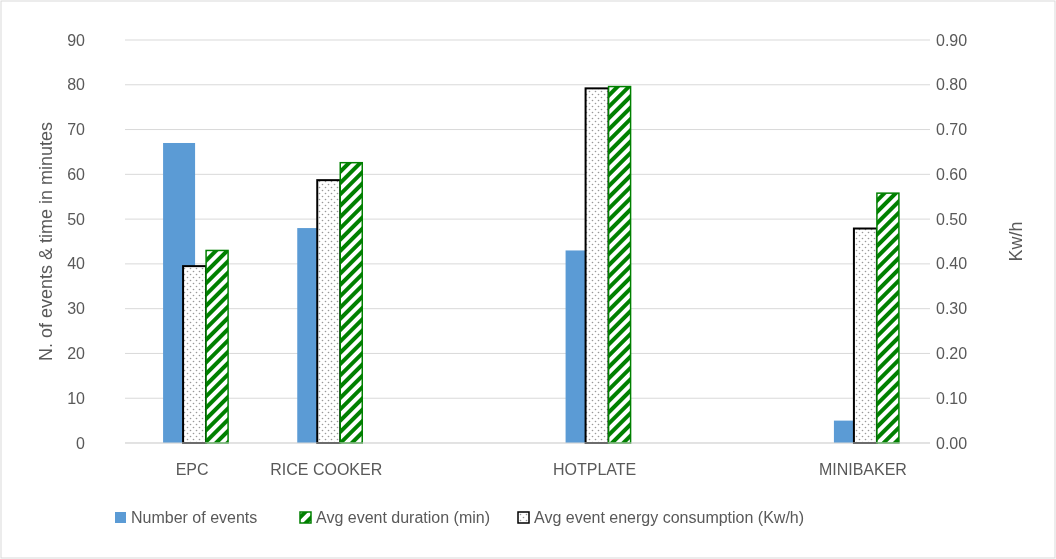 The height and width of the screenshot is (559, 1056). What do you see at coordinates (594, 469) in the screenshot?
I see `x-tick-label: HOTPLATE` at bounding box center [594, 469].